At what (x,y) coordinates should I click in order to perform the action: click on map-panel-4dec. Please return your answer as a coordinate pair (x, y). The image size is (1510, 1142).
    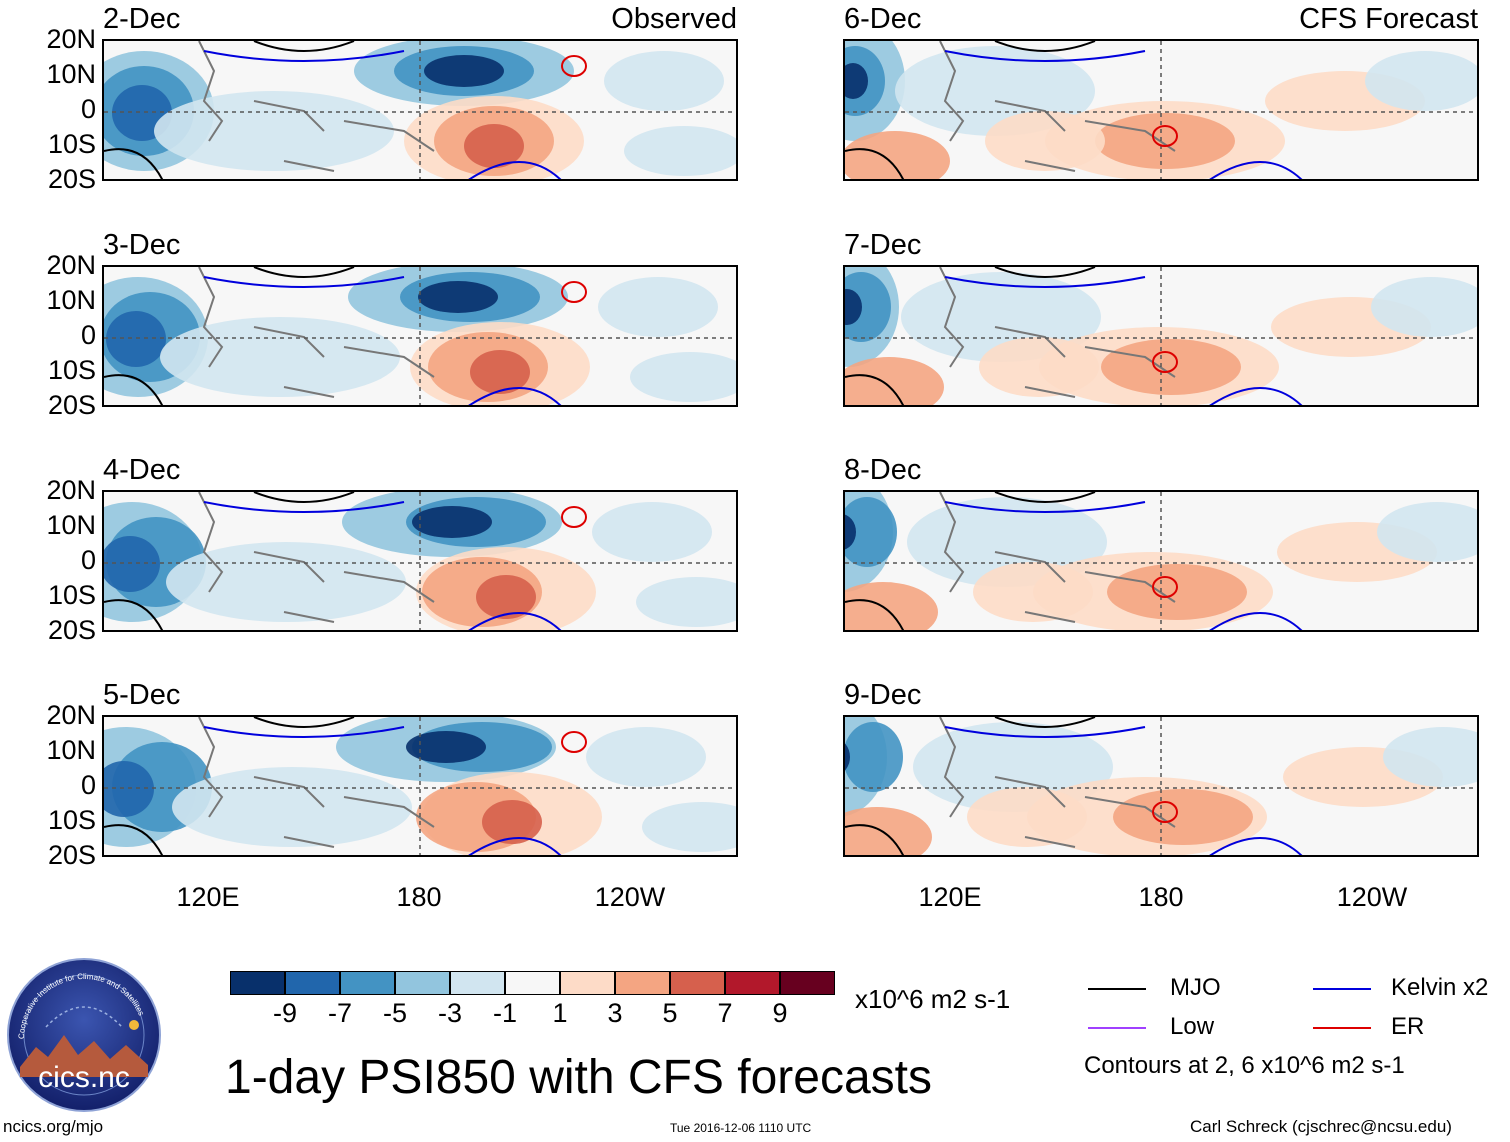
    Looking at the image, I should click on (420, 561).